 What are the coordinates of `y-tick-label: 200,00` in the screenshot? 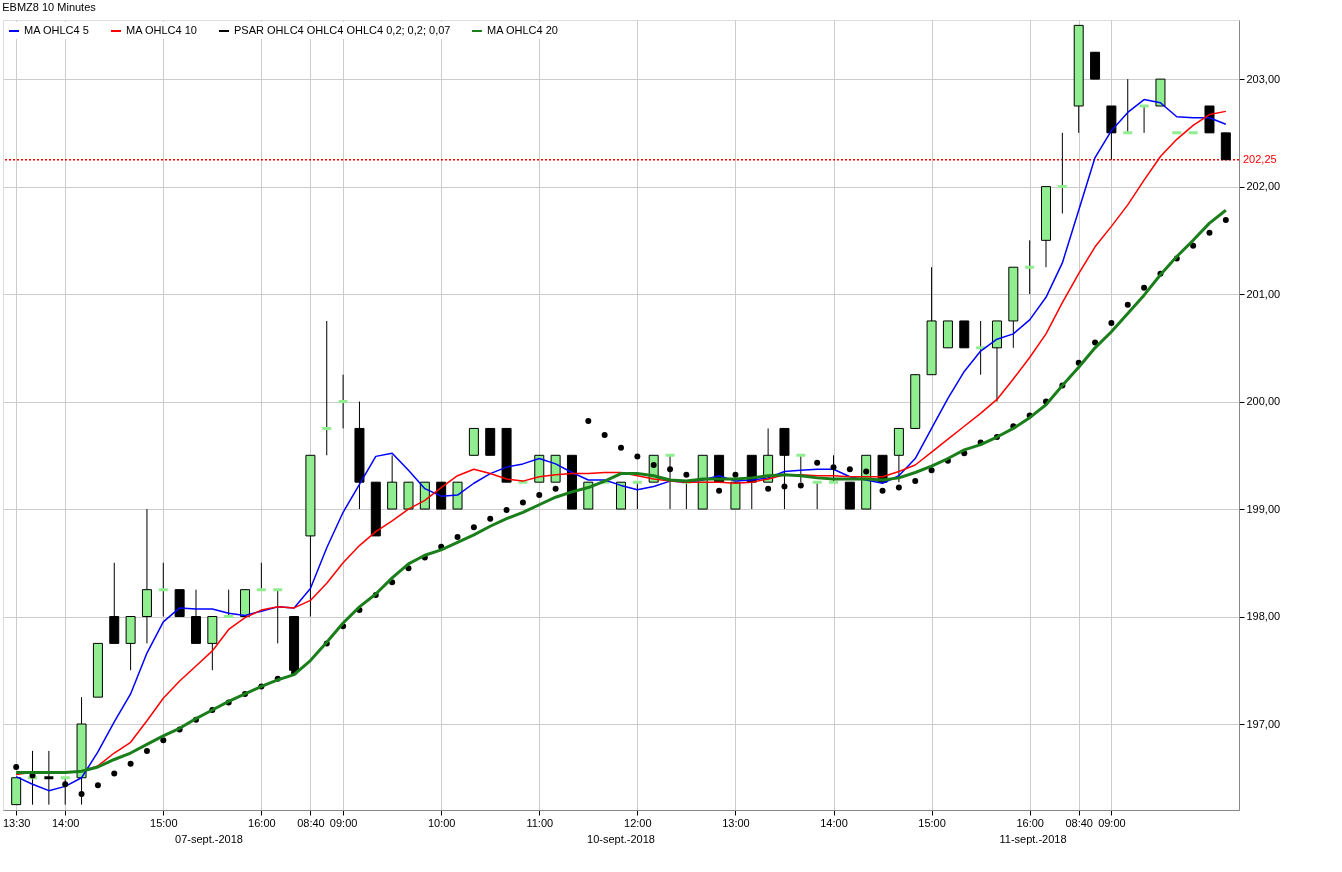 It's located at (1263, 401).